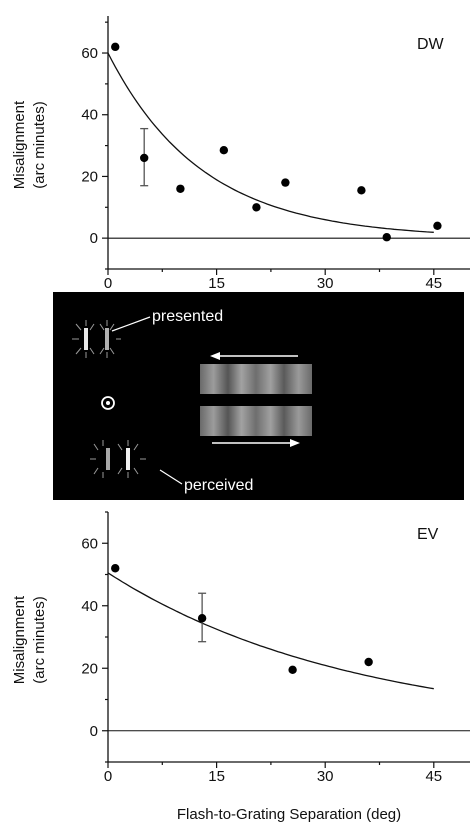 The image size is (470, 829). What do you see at coordinates (256, 379) in the screenshot?
I see `grating-top` at bounding box center [256, 379].